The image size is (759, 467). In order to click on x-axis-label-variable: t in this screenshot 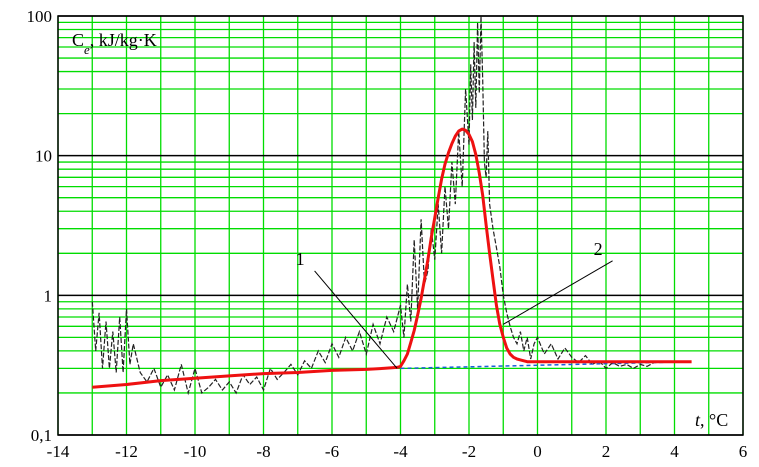, I will do `click(698, 420)`.